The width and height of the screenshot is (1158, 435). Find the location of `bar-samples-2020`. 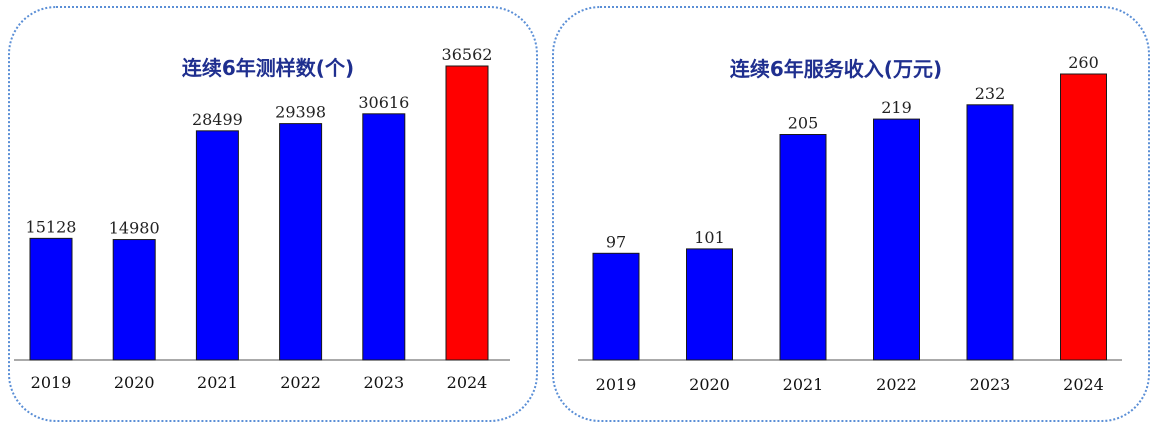

bar-samples-2020 is located at coordinates (134, 300).